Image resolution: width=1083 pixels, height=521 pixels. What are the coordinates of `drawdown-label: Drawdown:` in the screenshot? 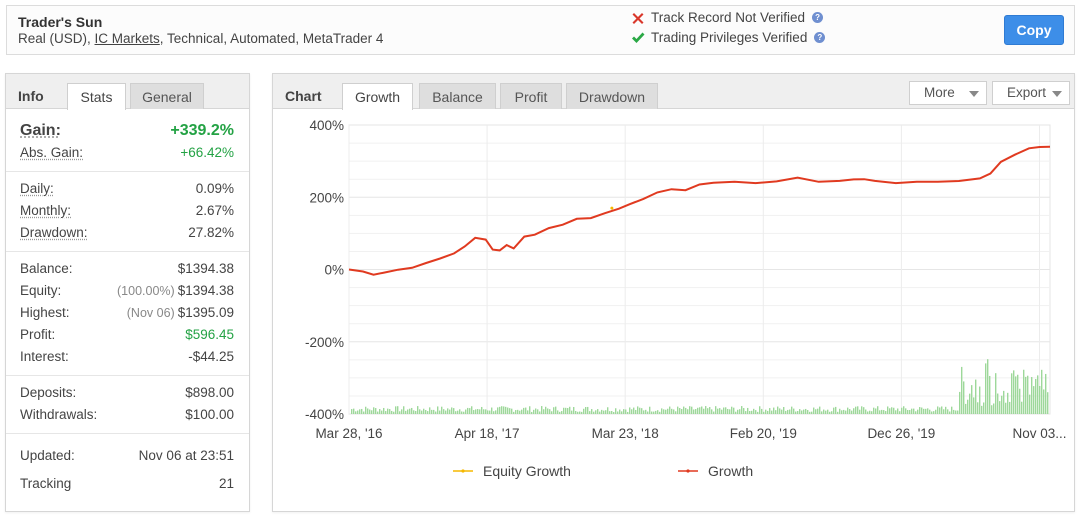 It's located at (54, 232).